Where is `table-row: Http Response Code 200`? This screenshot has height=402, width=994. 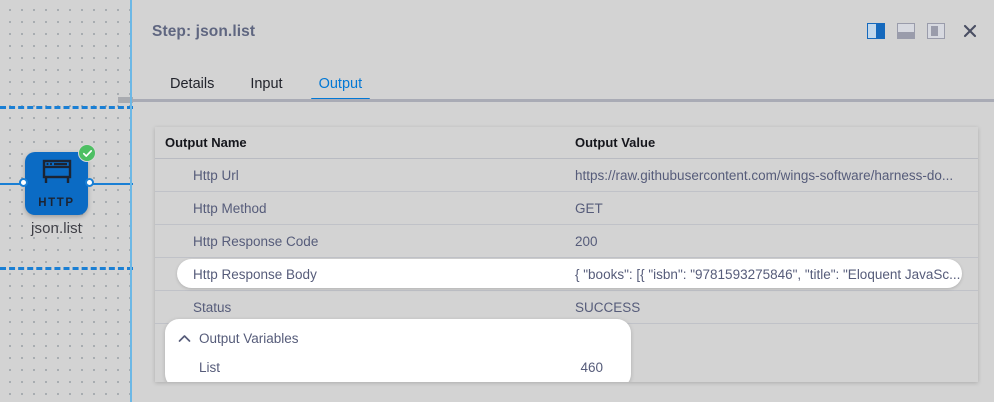
table-row: Http Response Code 200 is located at coordinates (566, 241).